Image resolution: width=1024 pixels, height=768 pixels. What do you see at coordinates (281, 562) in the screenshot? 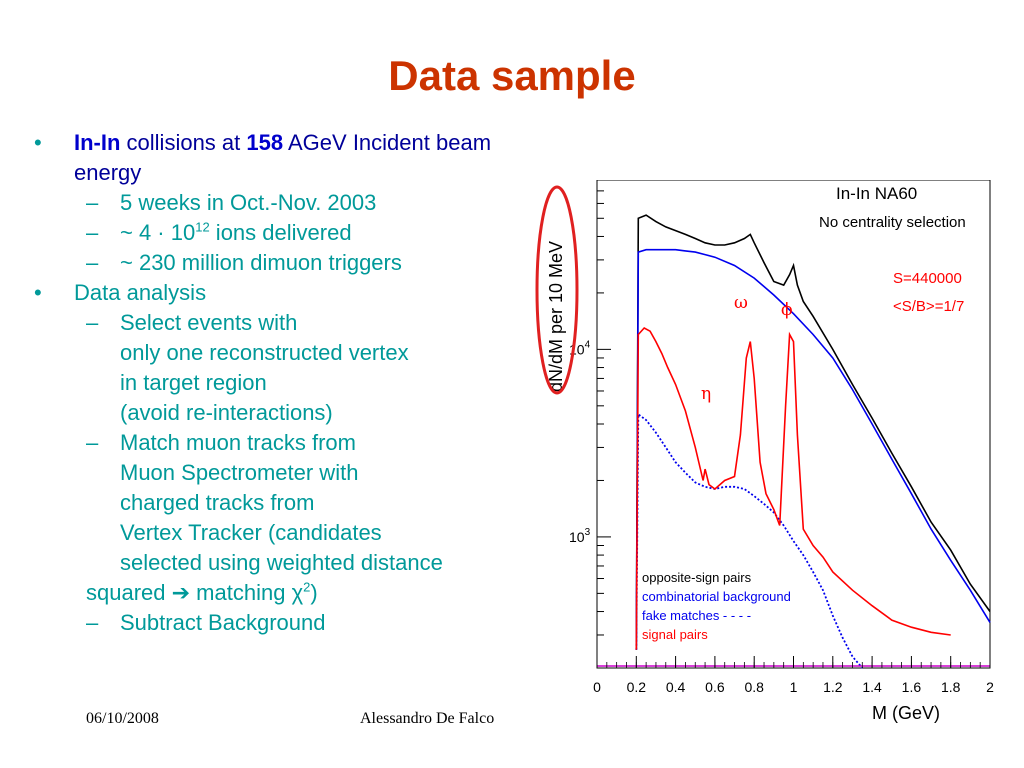
I see `sub-match-line5: selected using weighted distance` at bounding box center [281, 562].